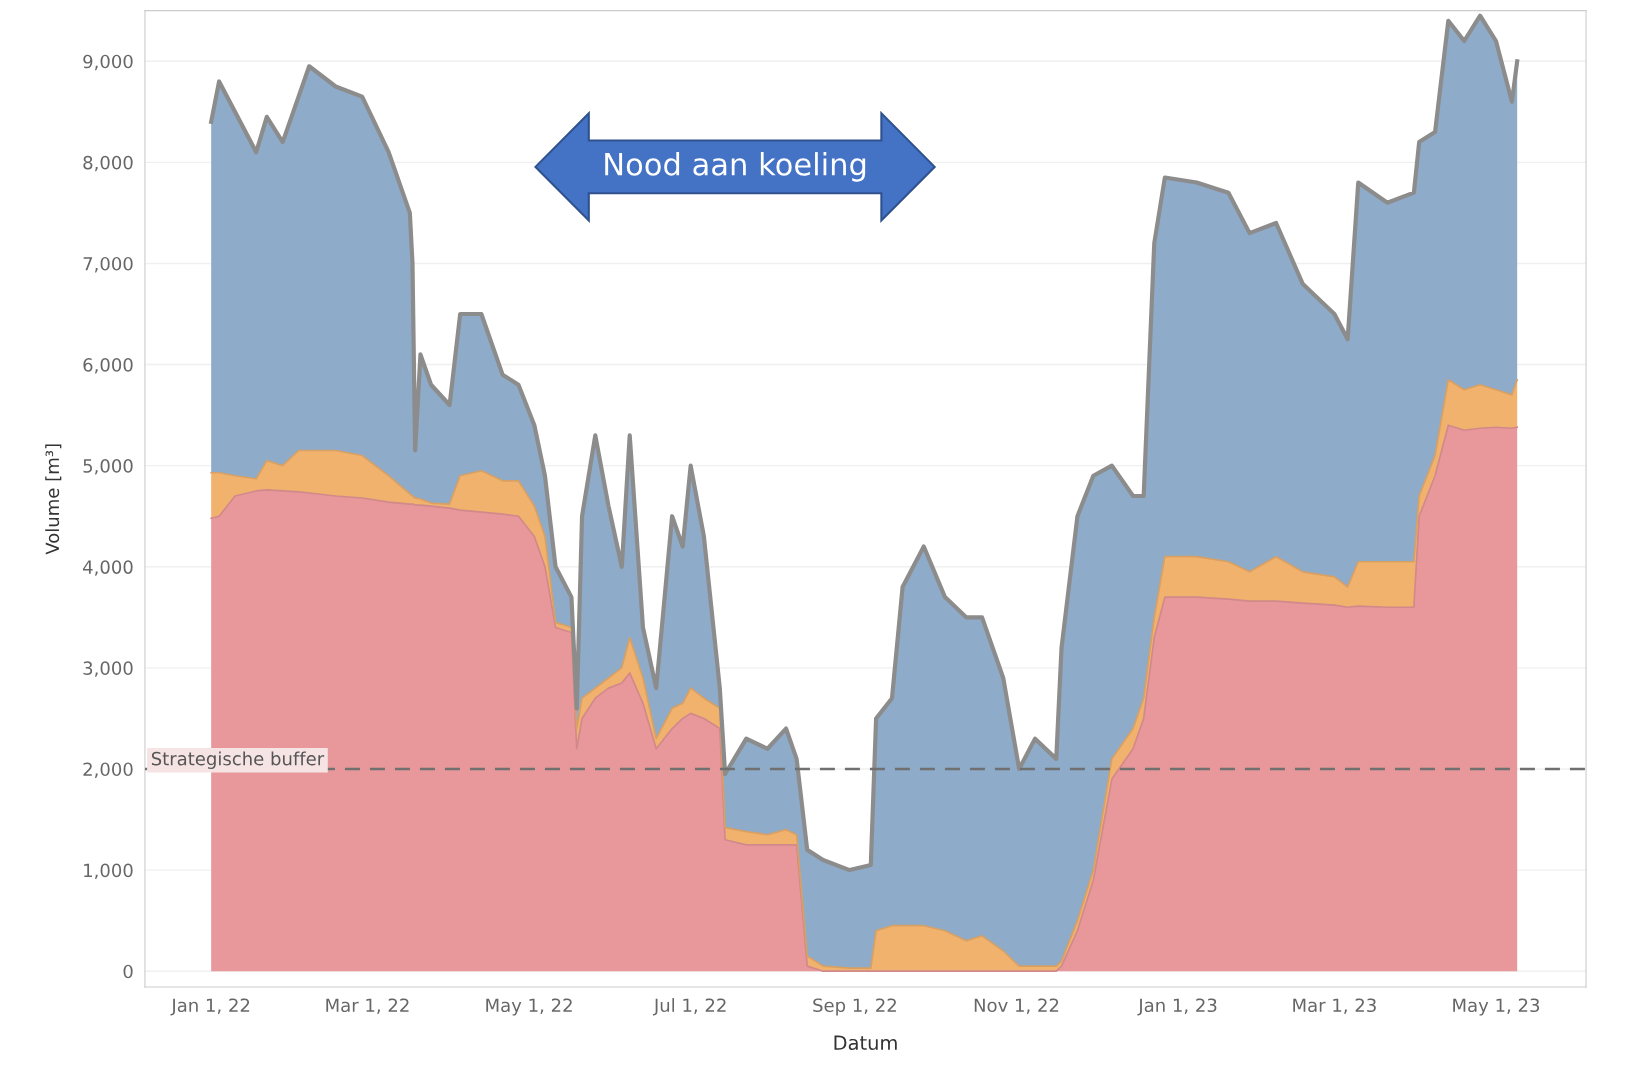 This screenshot has height=1067, width=1647. Describe the element at coordinates (1016, 1006) in the screenshot. I see `x-tick-label: Nov 1, 22` at that location.